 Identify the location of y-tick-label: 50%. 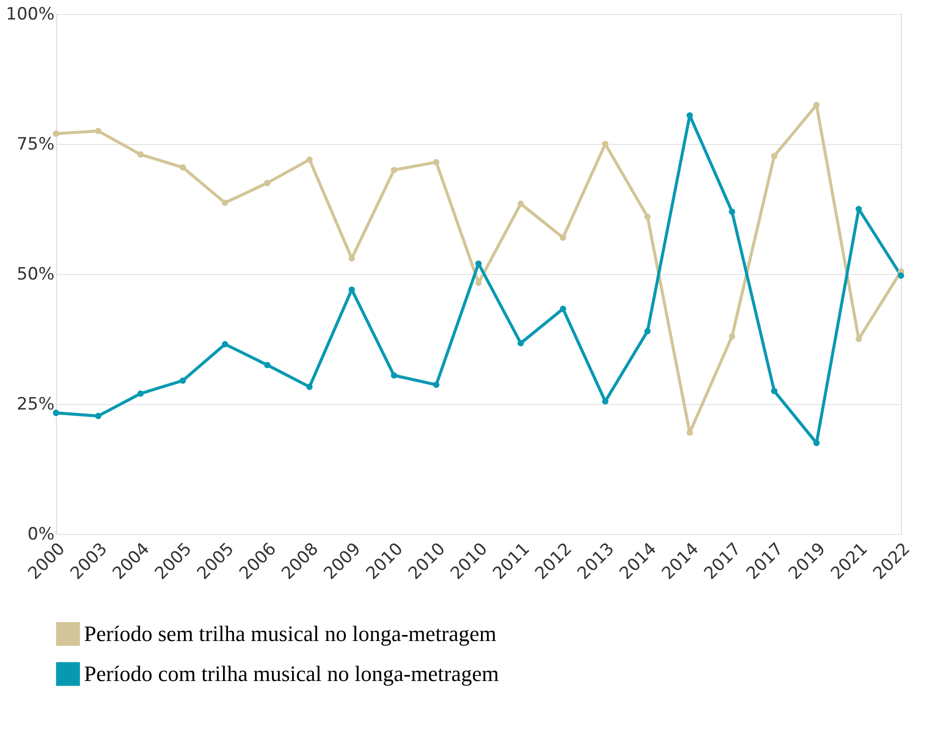
(35, 274).